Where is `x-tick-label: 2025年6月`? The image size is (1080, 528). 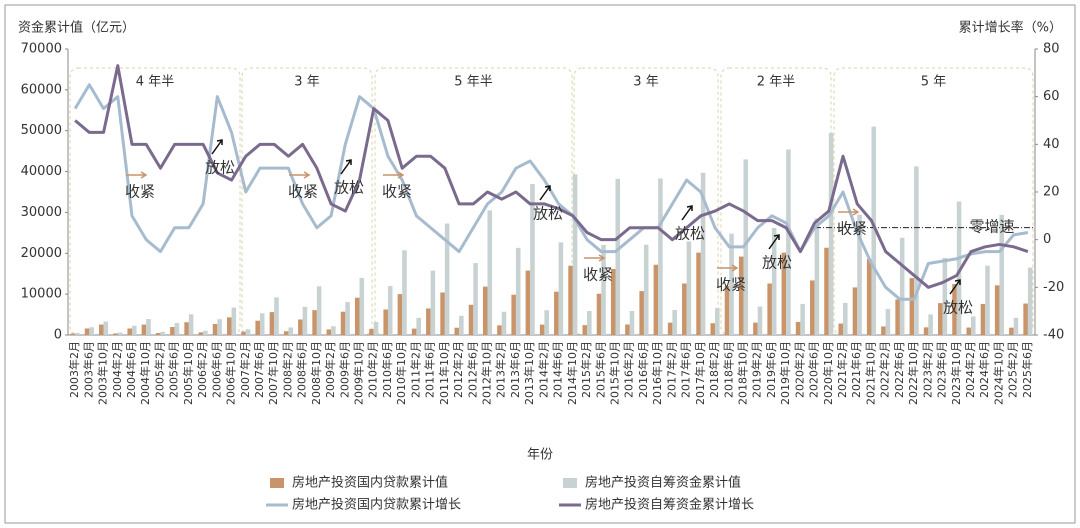
x-tick-label: 2025年6月 is located at coordinates (1027, 369).